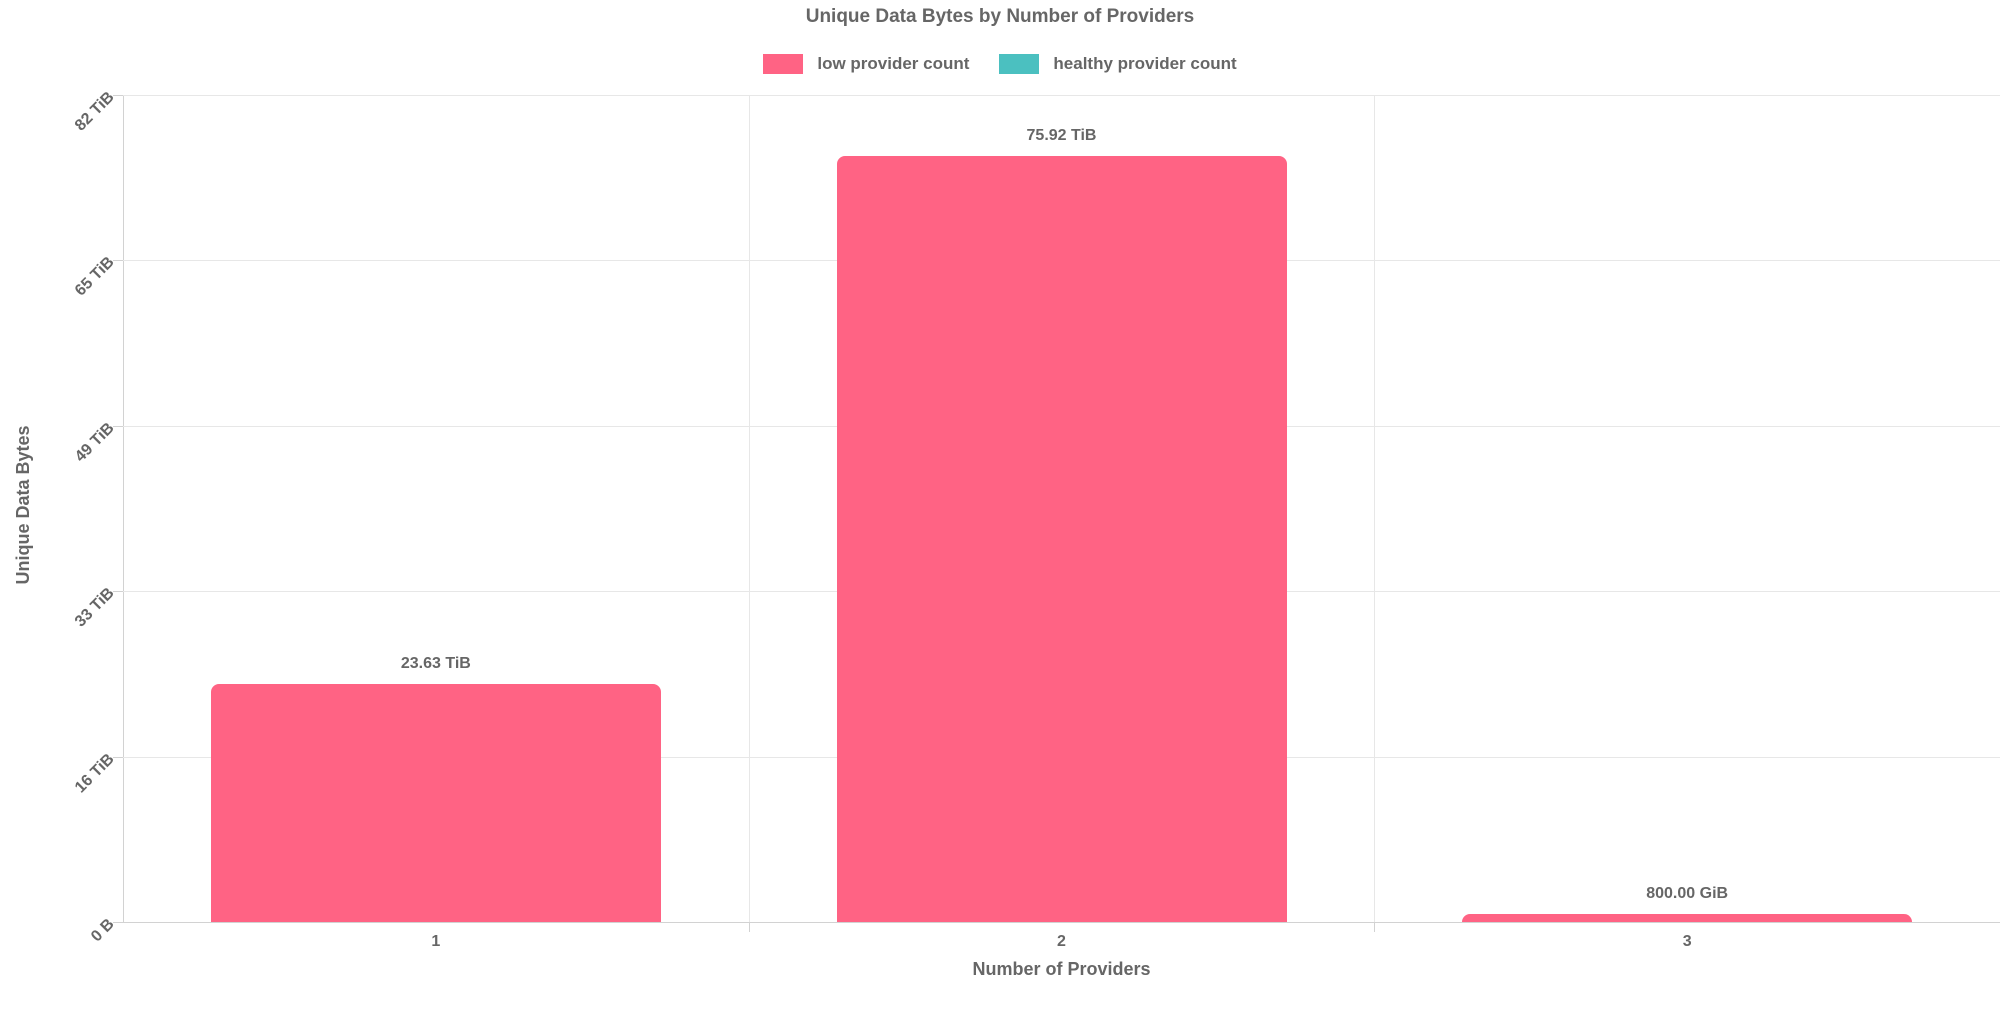 This screenshot has height=1035, width=2000. What do you see at coordinates (123, 508) in the screenshot?
I see `y-axis-line` at bounding box center [123, 508].